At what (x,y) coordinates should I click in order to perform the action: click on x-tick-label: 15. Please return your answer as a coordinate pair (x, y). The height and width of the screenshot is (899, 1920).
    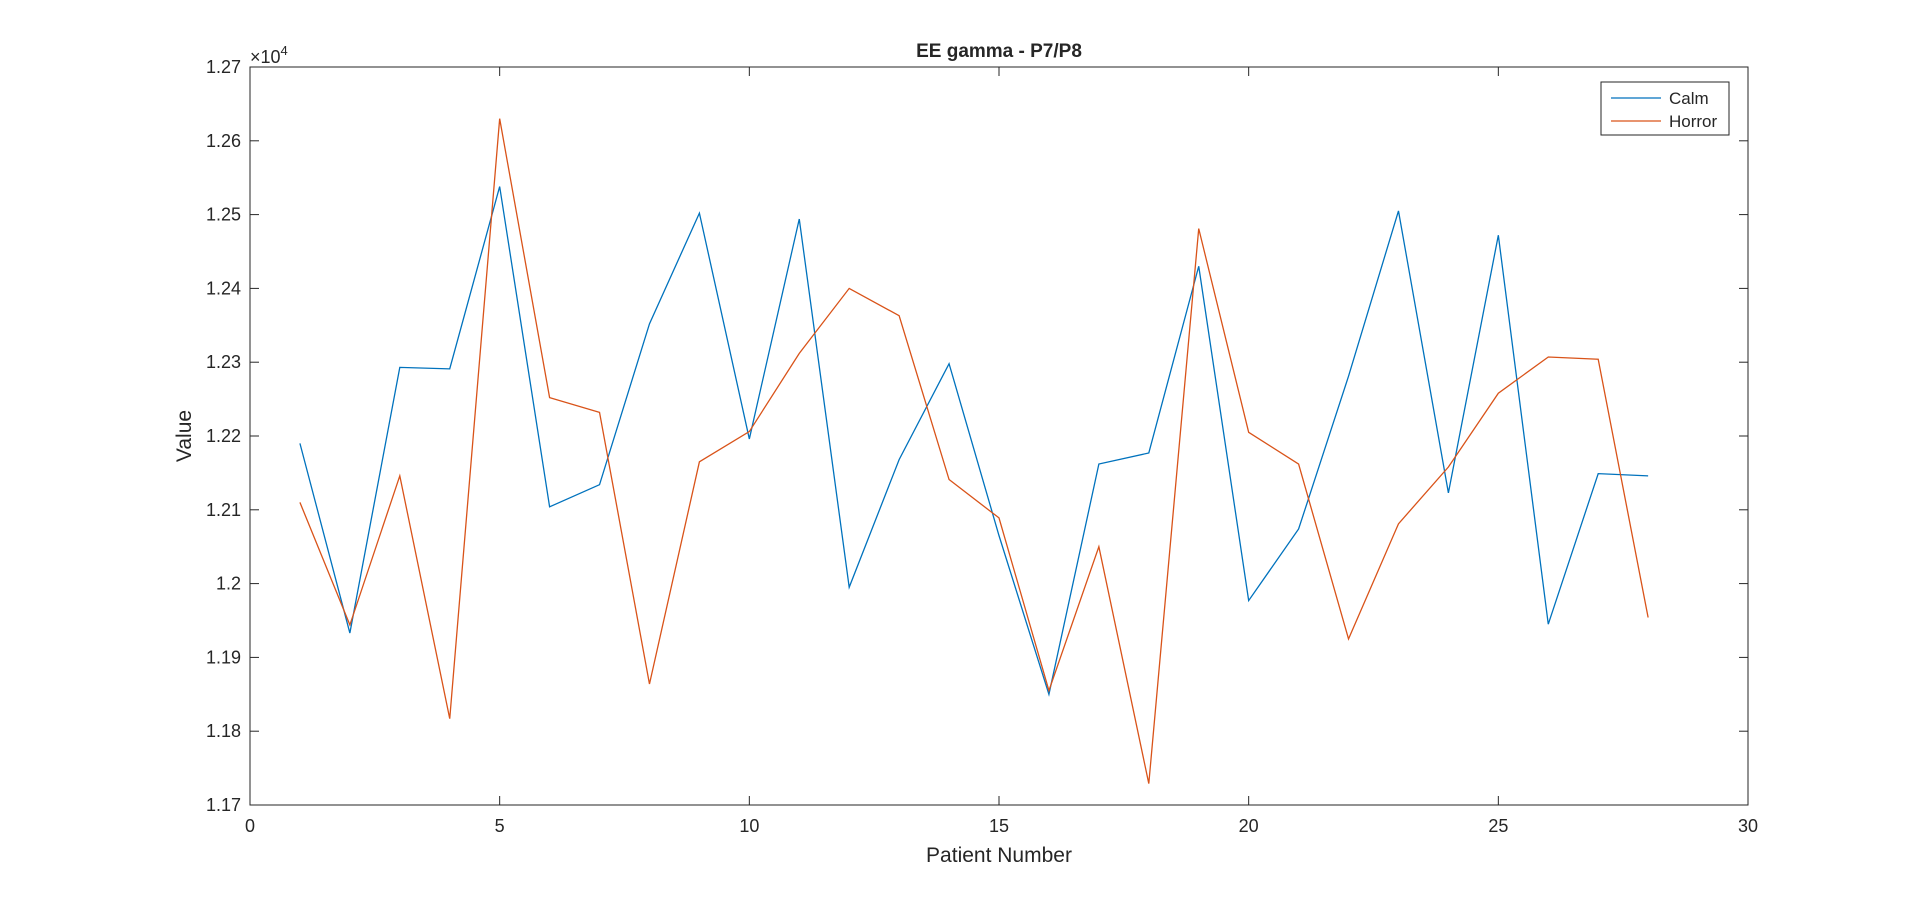
    Looking at the image, I should click on (999, 826).